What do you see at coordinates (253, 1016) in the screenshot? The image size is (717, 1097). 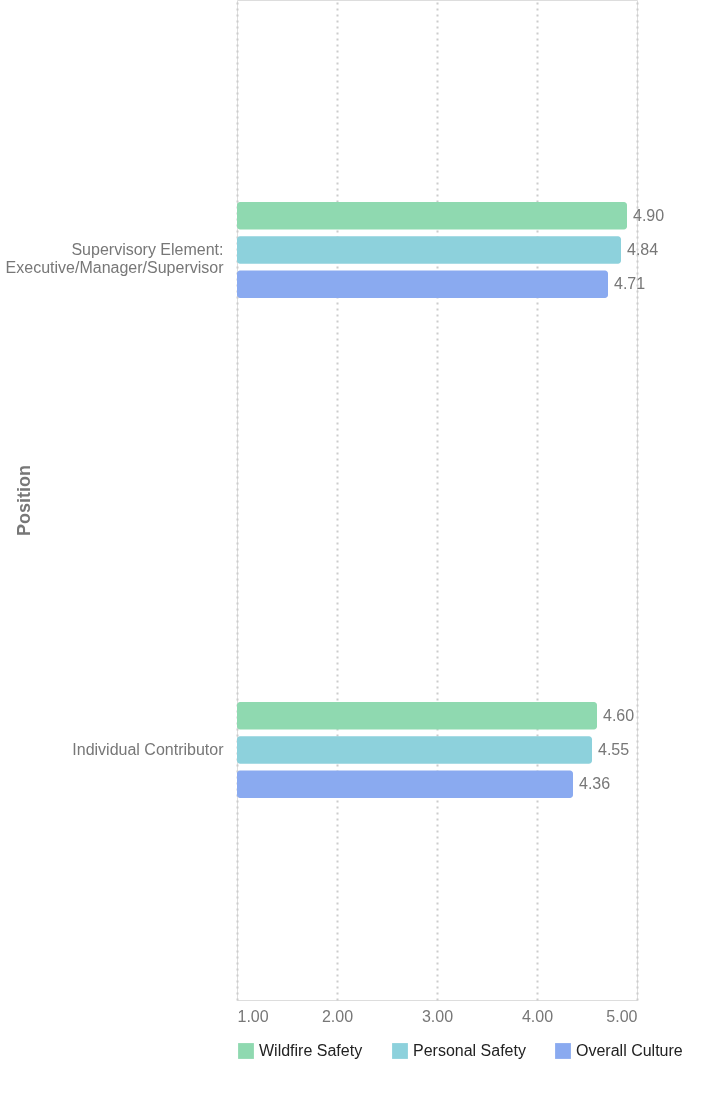 I see `x-tick-label: 1.00` at bounding box center [253, 1016].